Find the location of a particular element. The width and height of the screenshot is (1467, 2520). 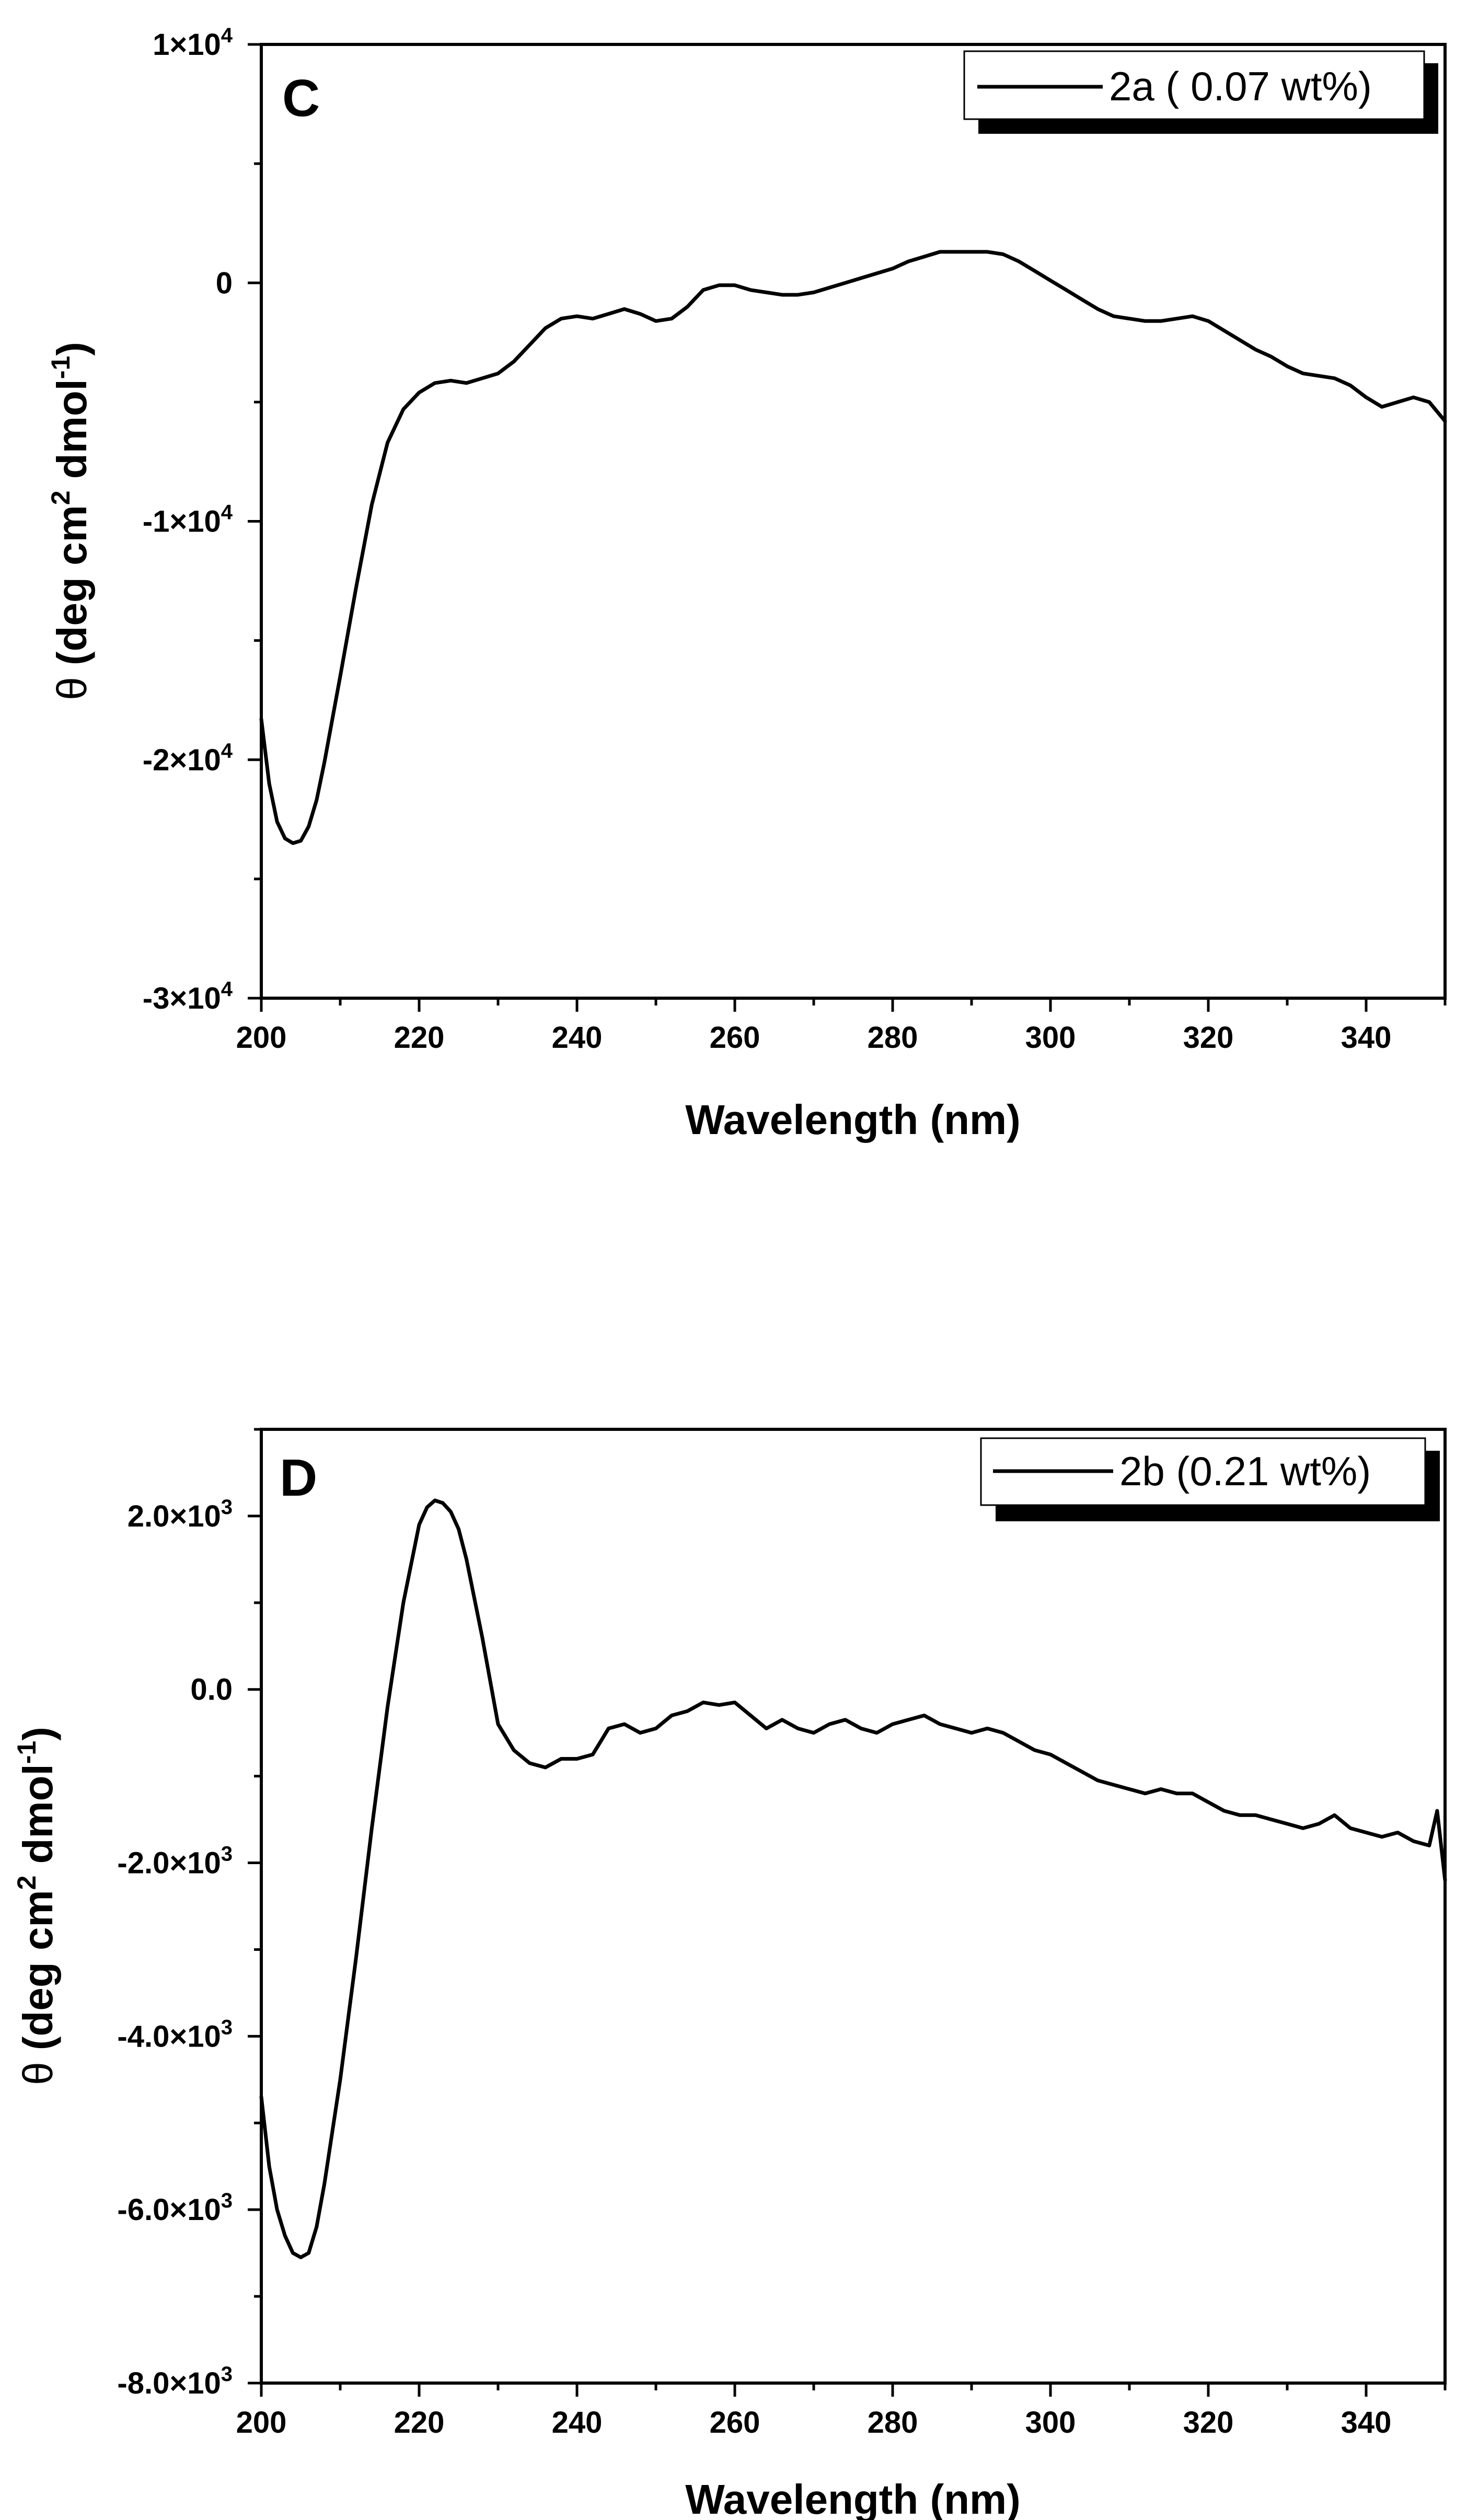

y-tick-label: -4.0×10³ is located at coordinates (175, 2034).